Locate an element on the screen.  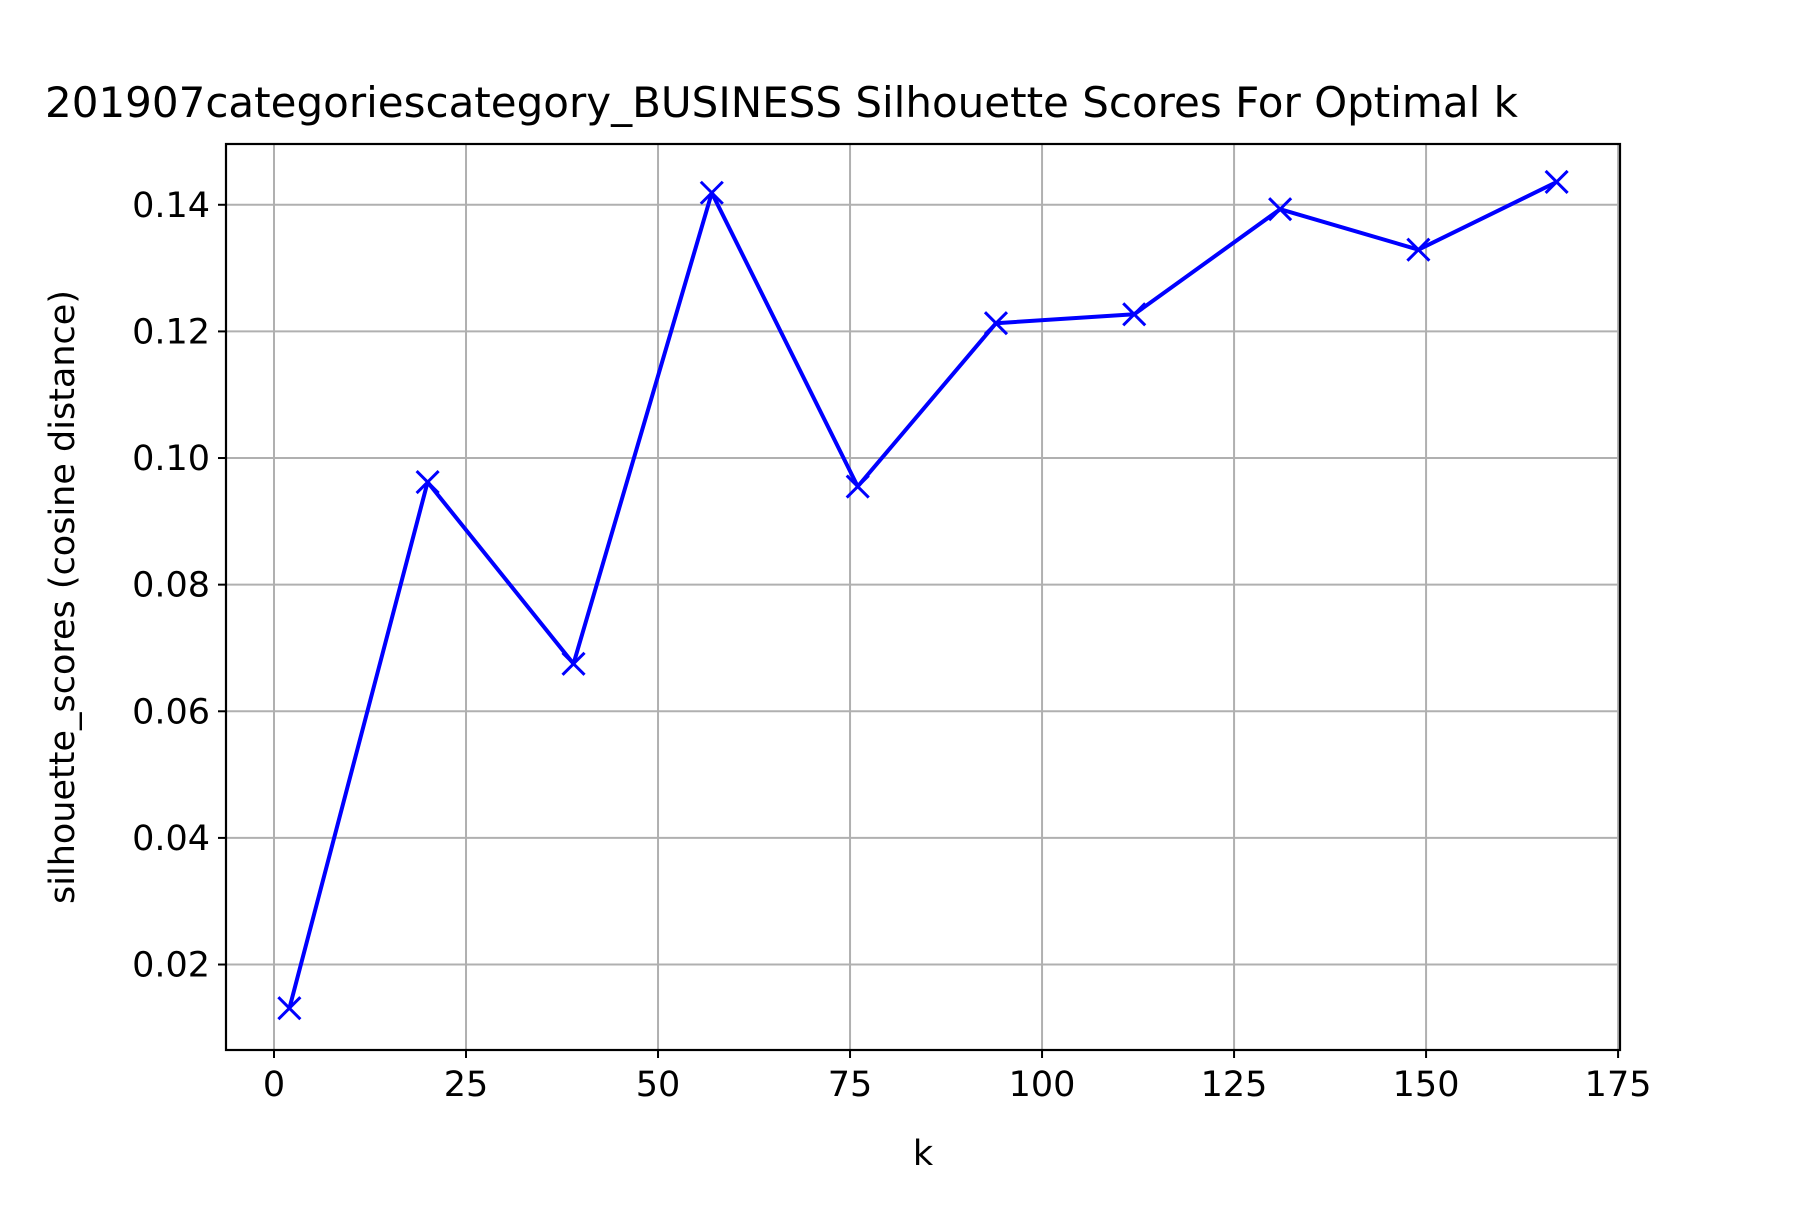
x-tick-label: 75 is located at coordinates (850, 1085).